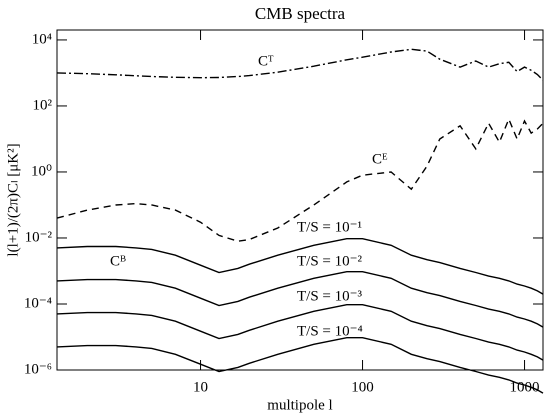  What do you see at coordinates (330, 296) in the screenshot?
I see `series-label: T/S = 10⁻³` at bounding box center [330, 296].